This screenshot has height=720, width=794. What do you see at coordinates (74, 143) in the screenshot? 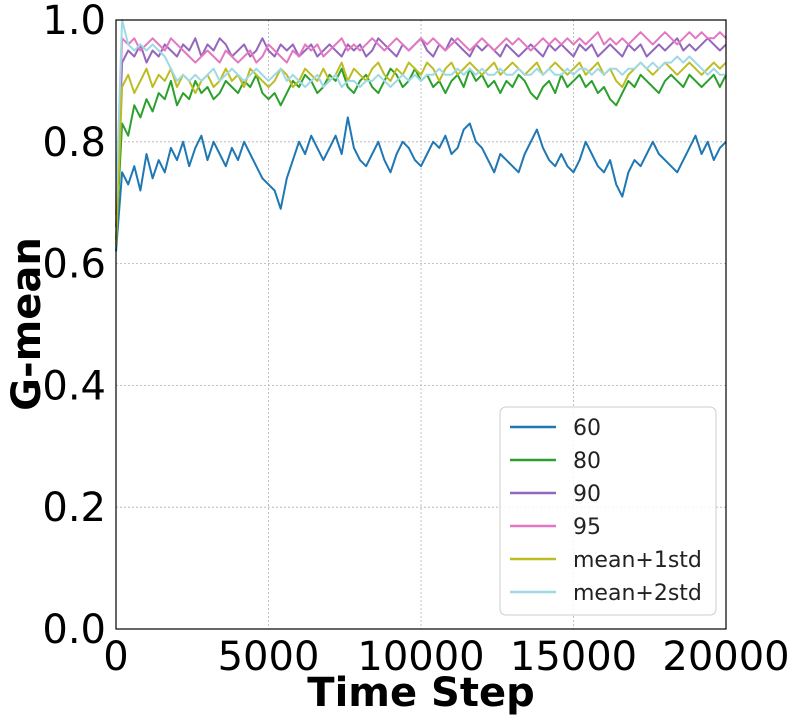
I see `y-tick-label: 0.8` at bounding box center [74, 143].